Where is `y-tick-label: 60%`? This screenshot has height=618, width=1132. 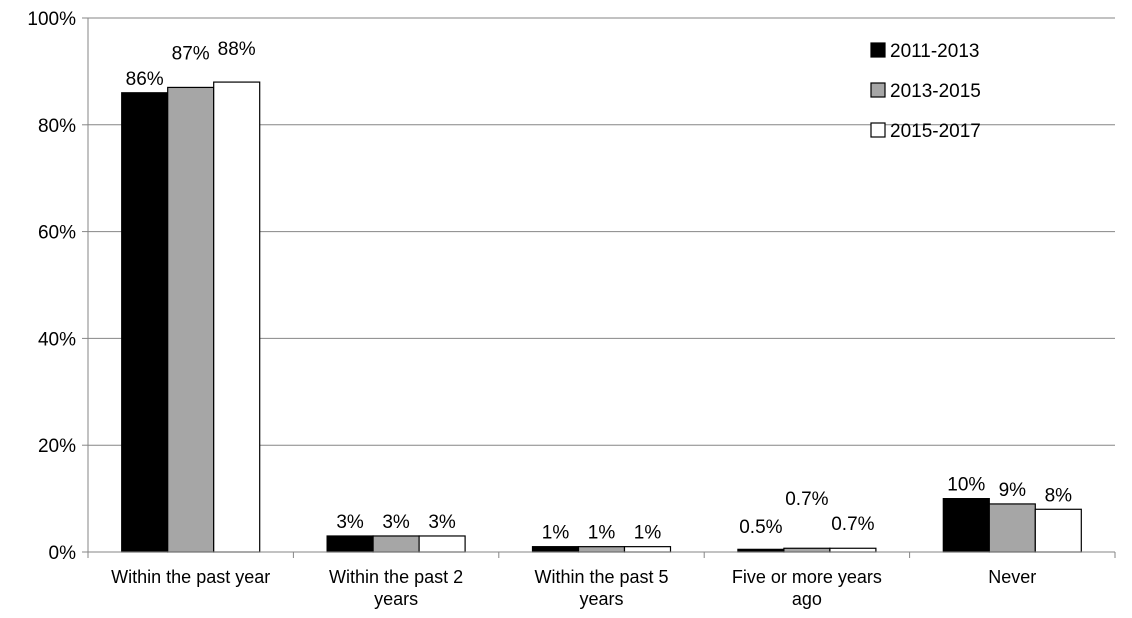
y-tick-label: 60% is located at coordinates (57, 233).